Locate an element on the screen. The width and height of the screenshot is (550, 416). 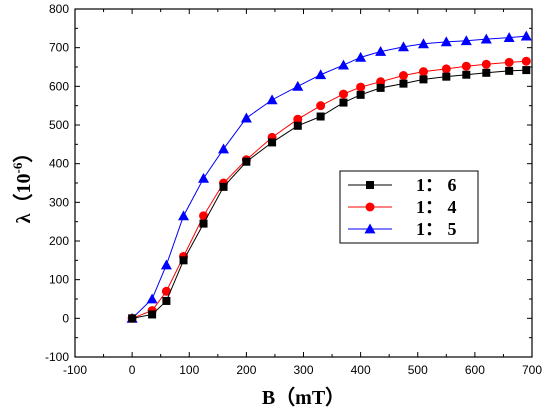
legend-label: 1： 4 is located at coordinates (436, 207).